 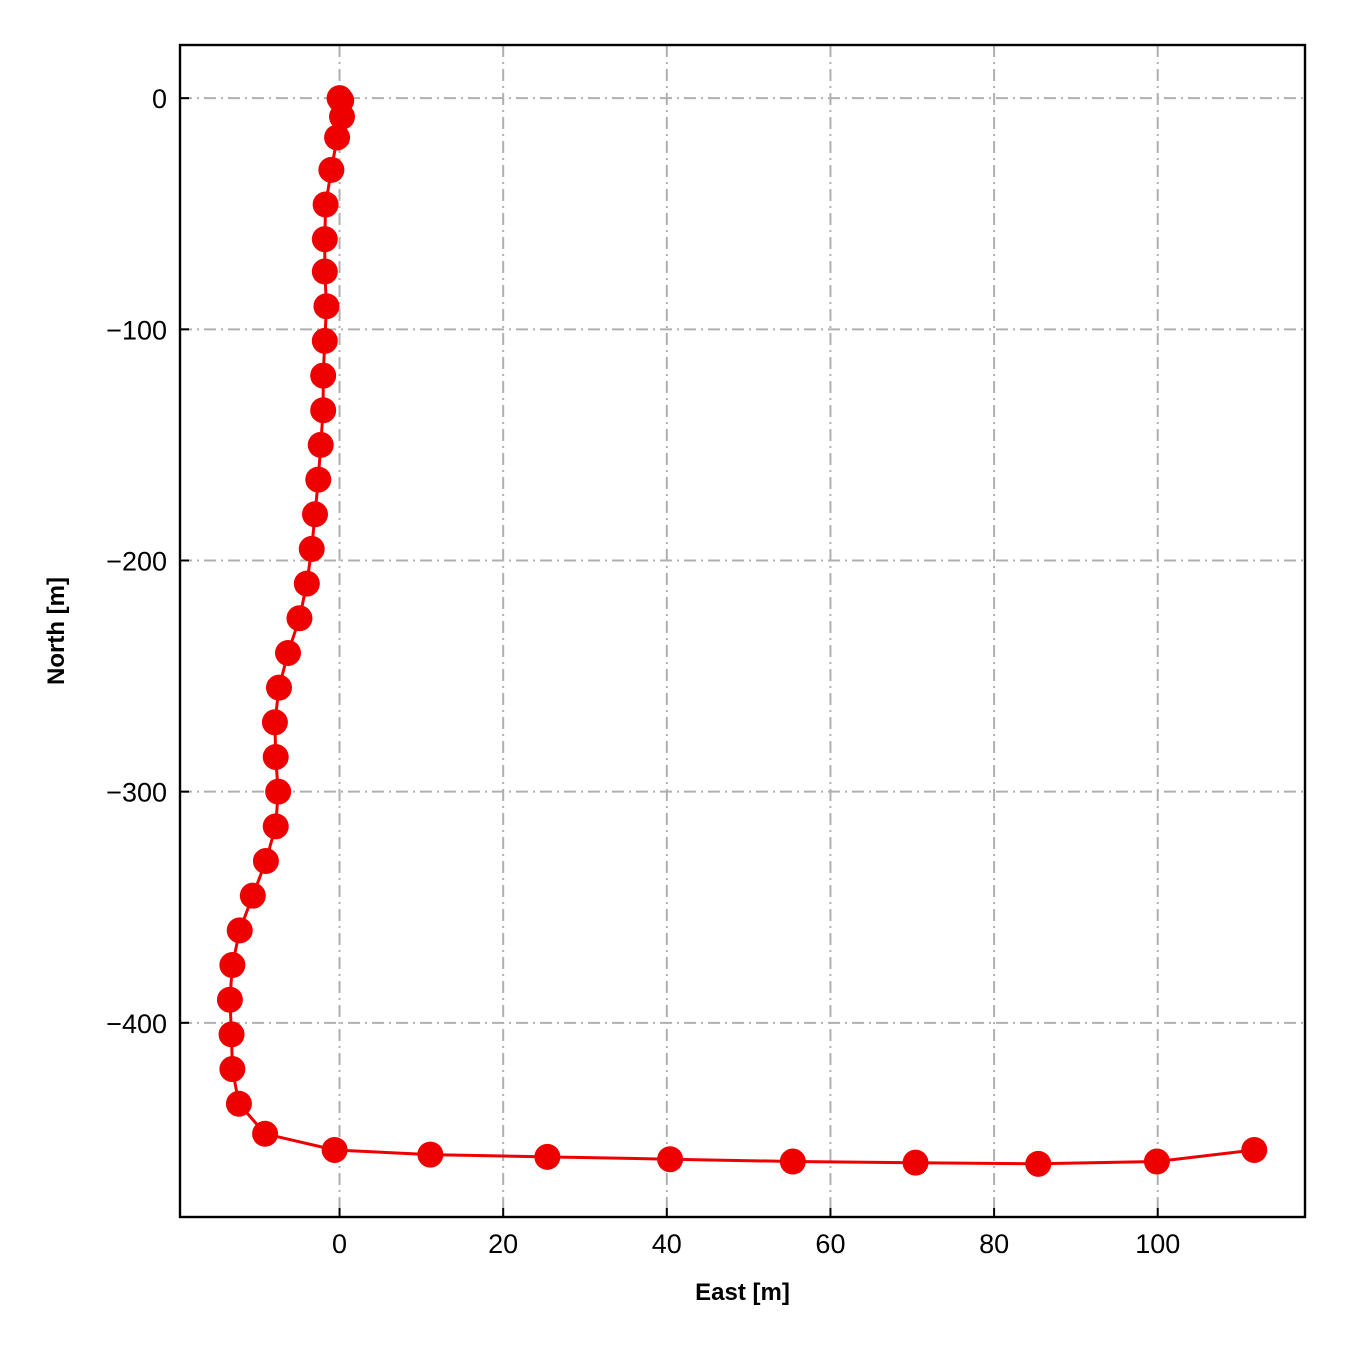 What do you see at coordinates (742, 1292) in the screenshot?
I see `x-axis-title: East [m]` at bounding box center [742, 1292].